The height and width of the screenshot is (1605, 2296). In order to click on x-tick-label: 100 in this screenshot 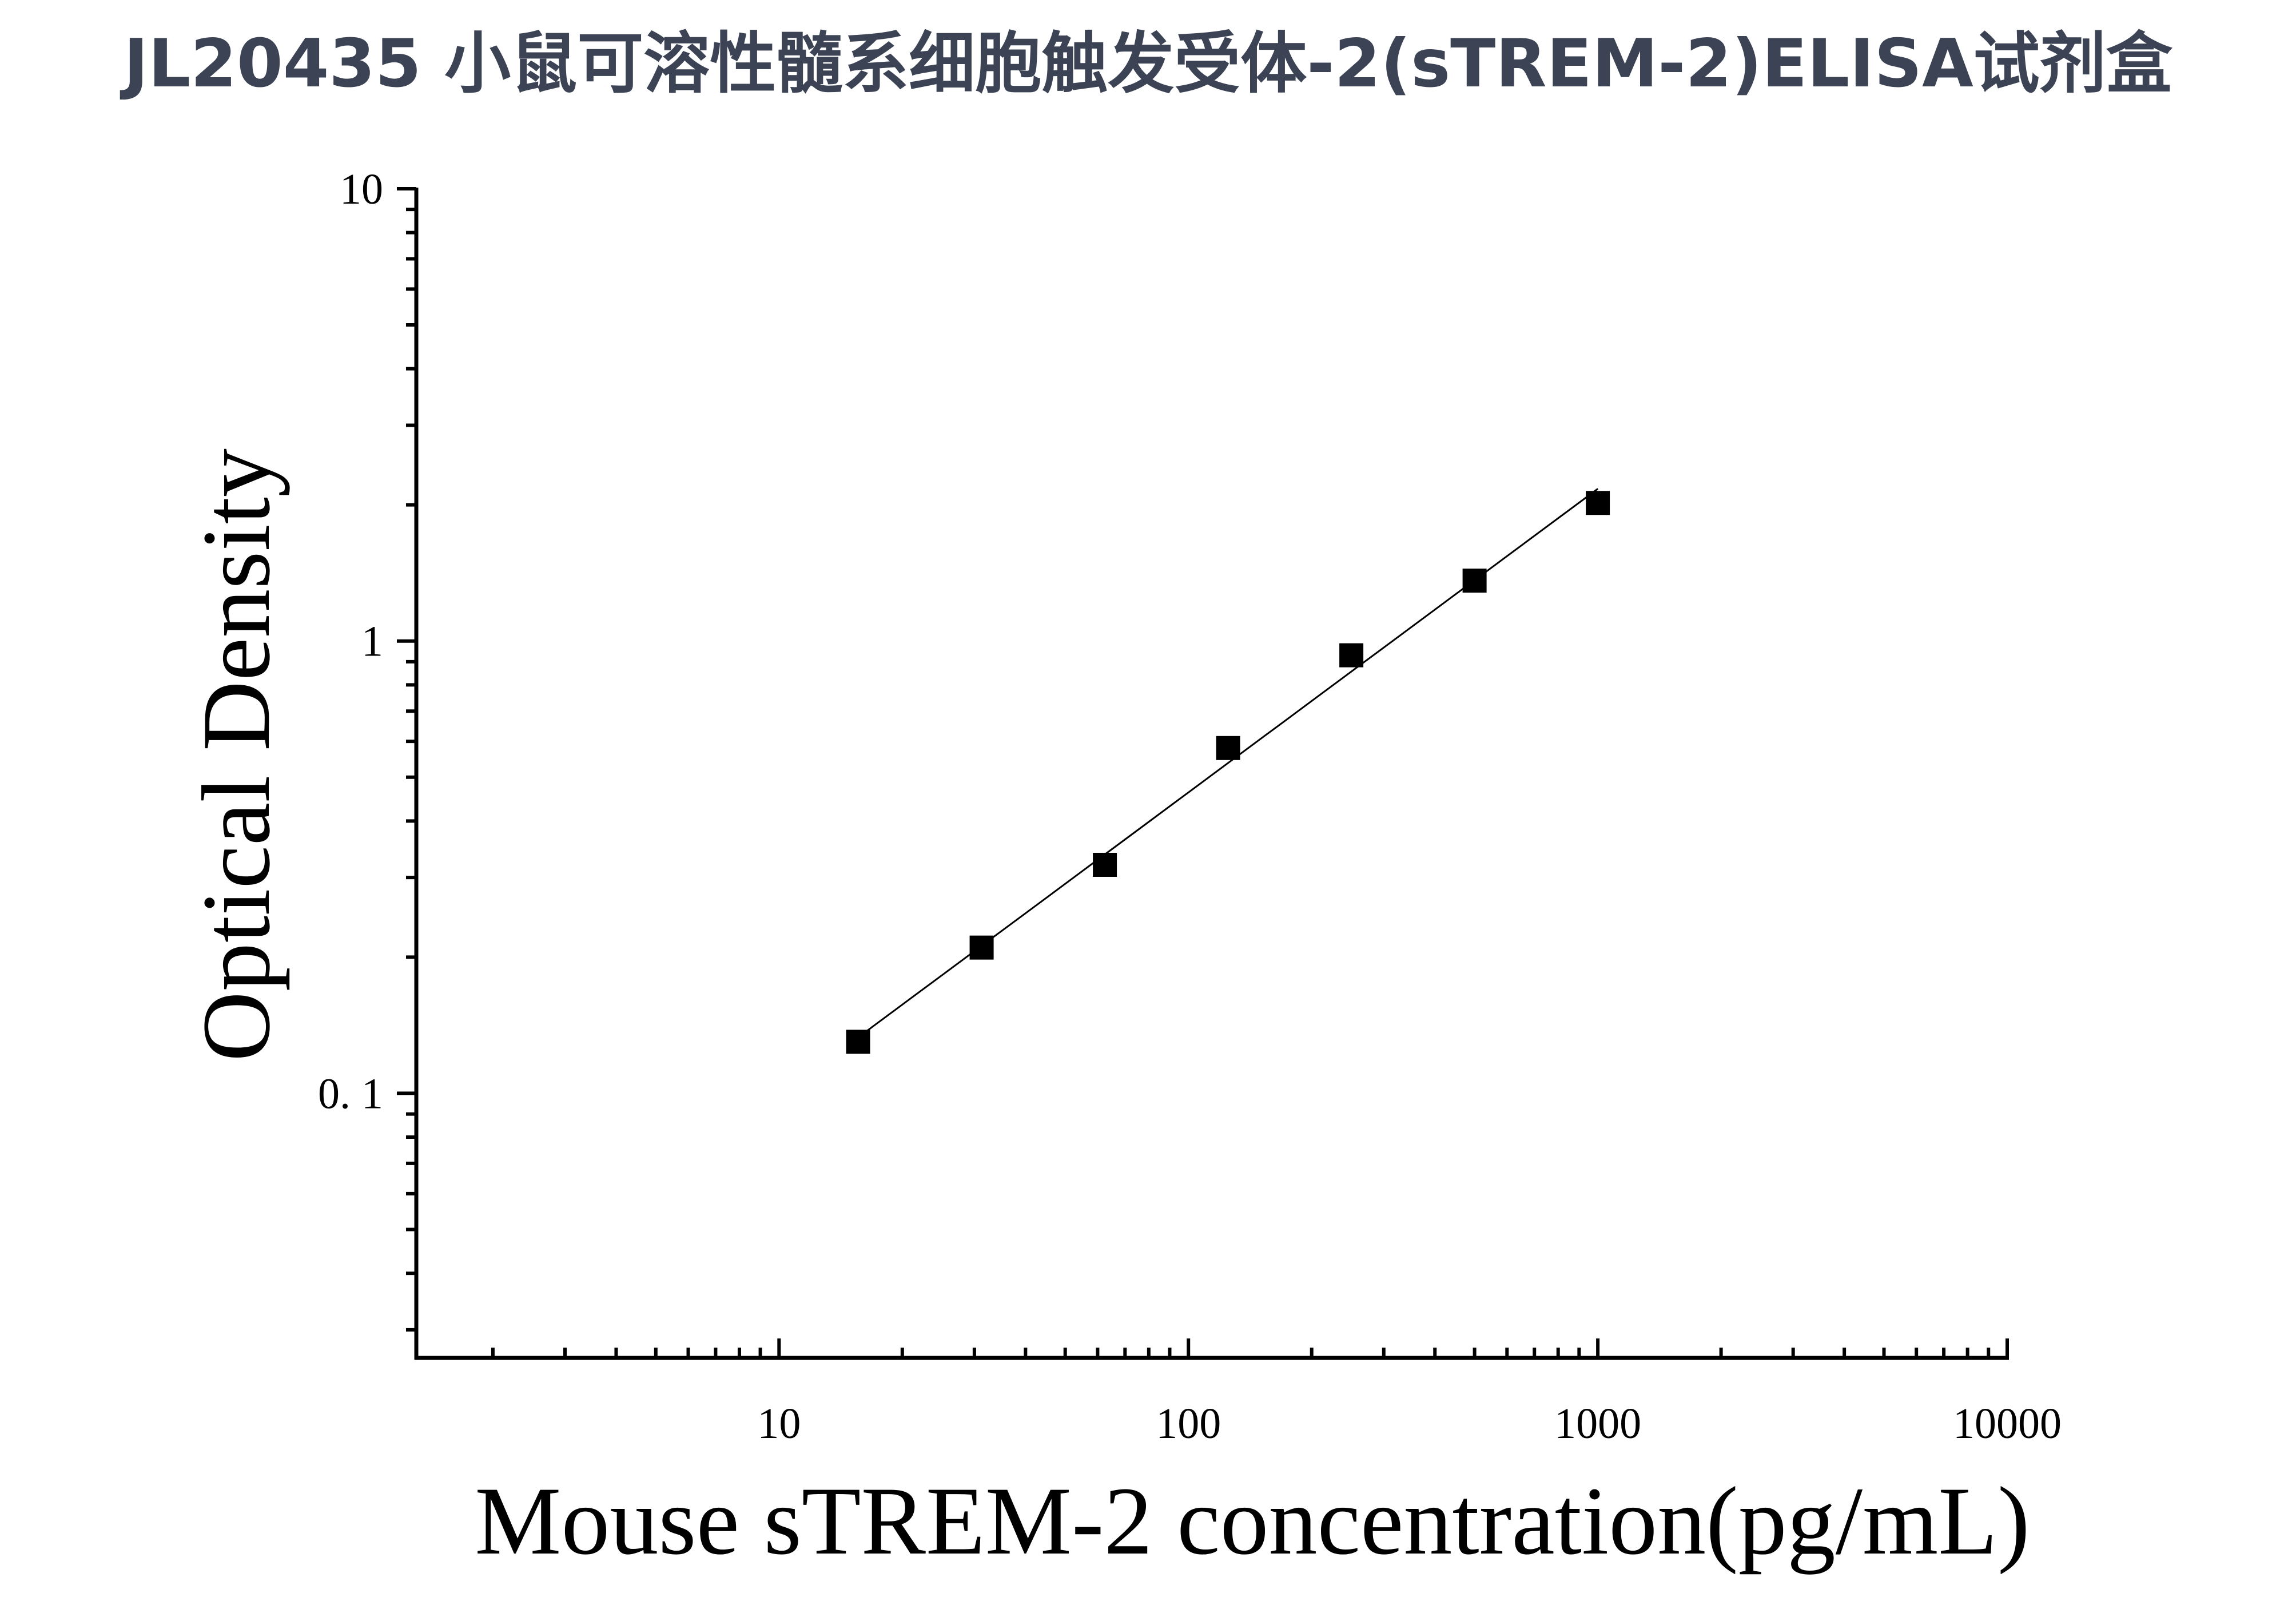, I will do `click(1188, 1424)`.